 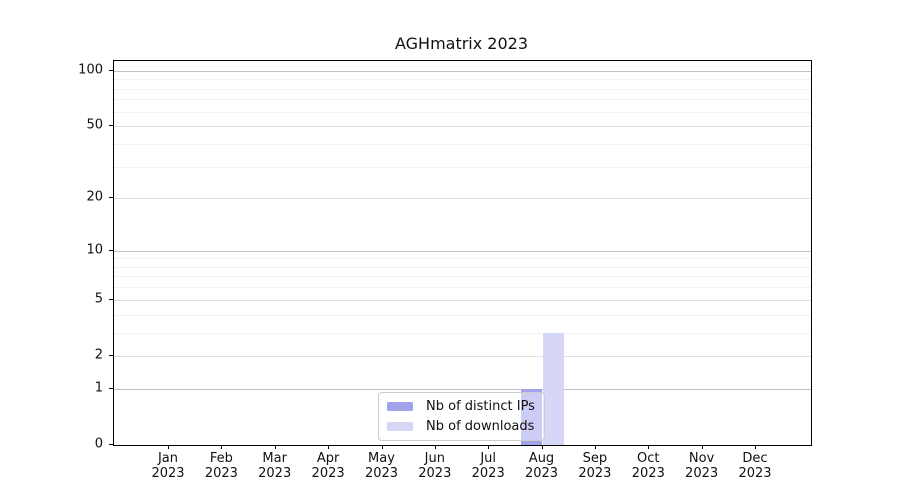 I want to click on x-axis-tick-label: Feb 2023, so click(x=221, y=466).